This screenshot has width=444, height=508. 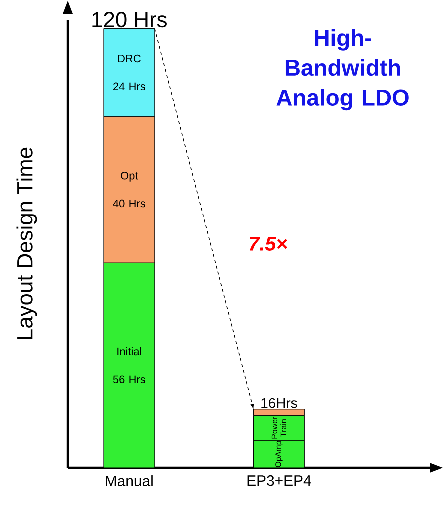 What do you see at coordinates (27, 244) in the screenshot?
I see `y-axis-title: Layout Design Time` at bounding box center [27, 244].